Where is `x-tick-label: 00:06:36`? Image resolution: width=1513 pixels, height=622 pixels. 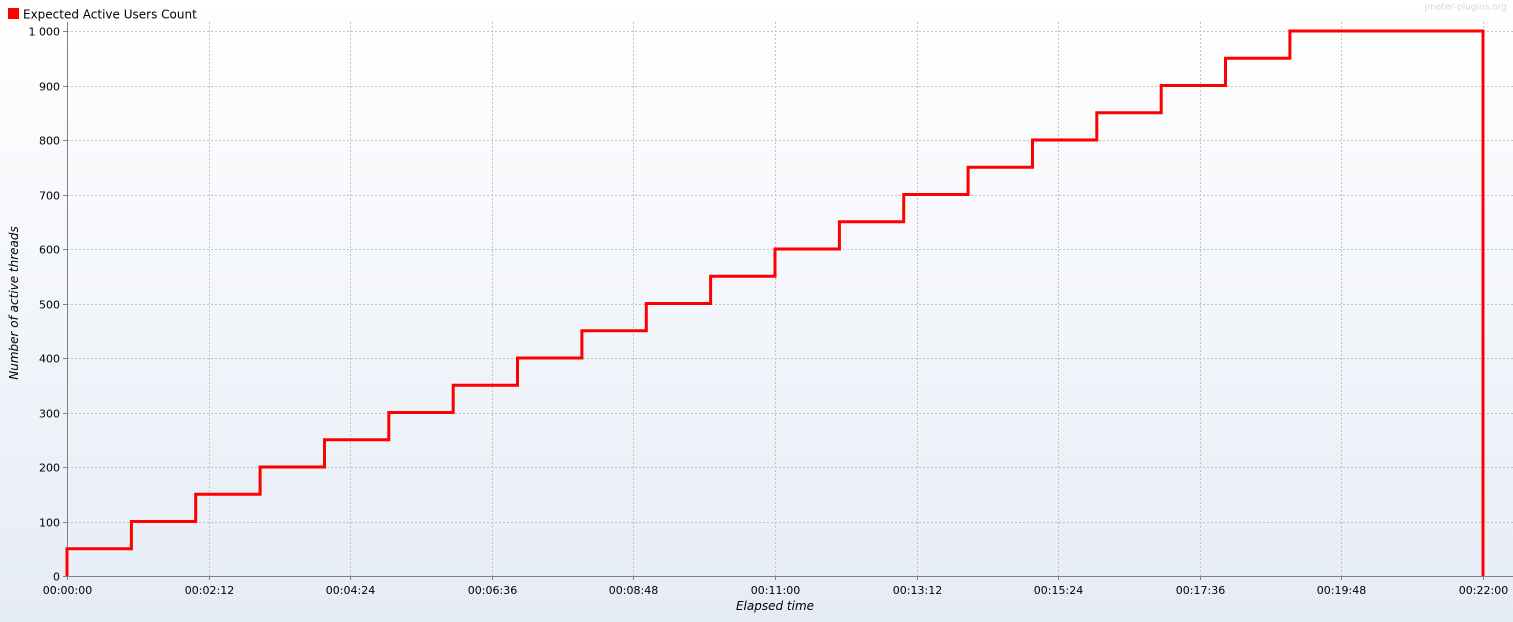
x-tick-label: 00:06:36 is located at coordinates (492, 590).